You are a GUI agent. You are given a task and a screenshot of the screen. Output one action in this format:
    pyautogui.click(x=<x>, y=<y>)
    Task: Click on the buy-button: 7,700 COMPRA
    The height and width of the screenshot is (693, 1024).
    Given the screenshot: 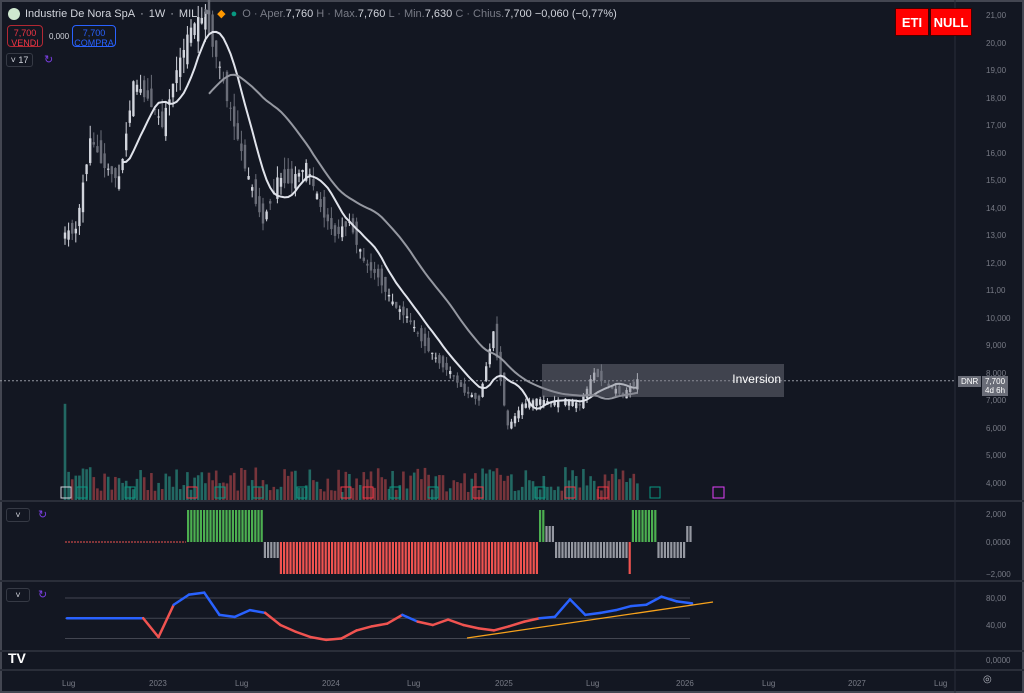 What is the action you would take?
    pyautogui.click(x=94, y=36)
    